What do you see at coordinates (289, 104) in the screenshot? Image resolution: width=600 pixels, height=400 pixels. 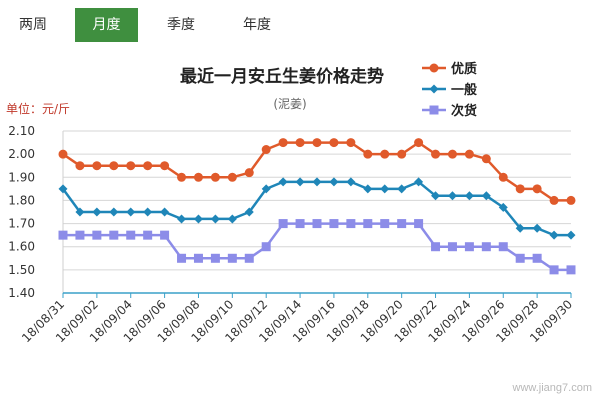 I see `chart-subtitle: (泥姜)` at bounding box center [289, 104].